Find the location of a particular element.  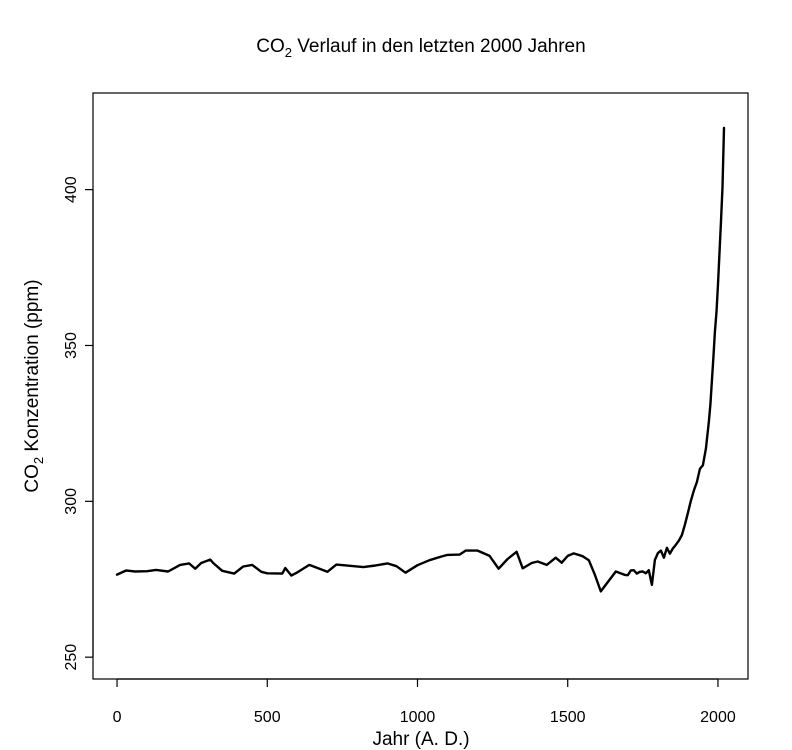

x-tick-label: 1000 is located at coordinates (418, 717).